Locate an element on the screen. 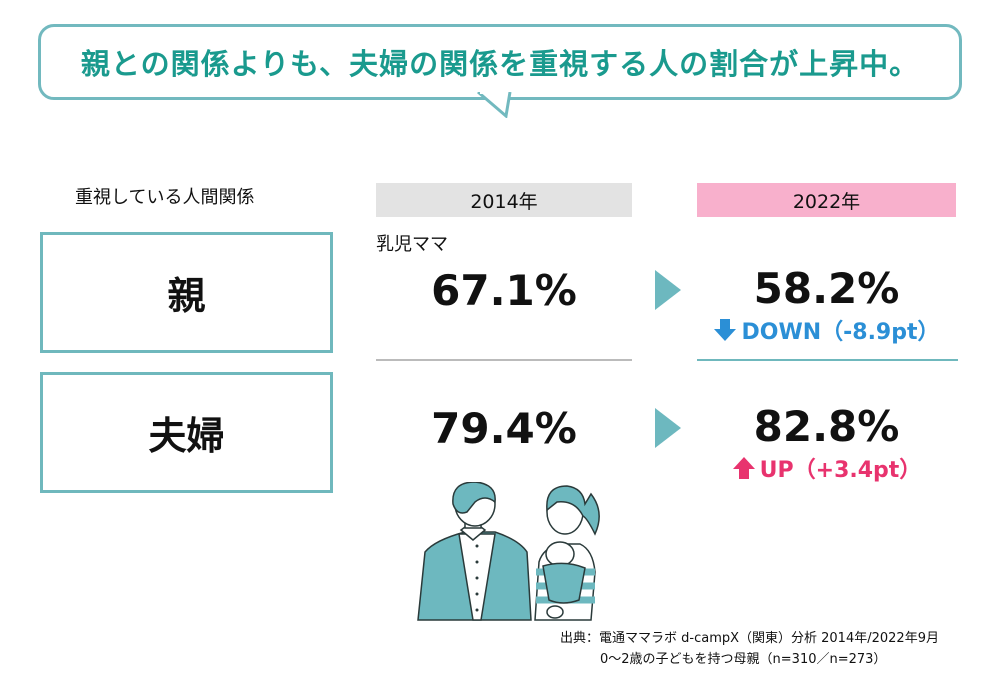  subgroup-label: 乳児ママ is located at coordinates (412, 244).